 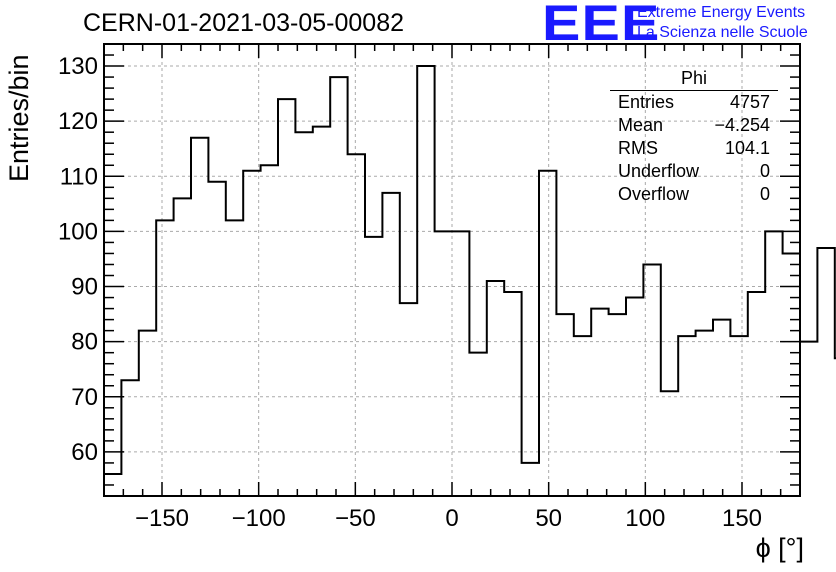 I want to click on y-tick-label: 130, so click(x=78, y=66).